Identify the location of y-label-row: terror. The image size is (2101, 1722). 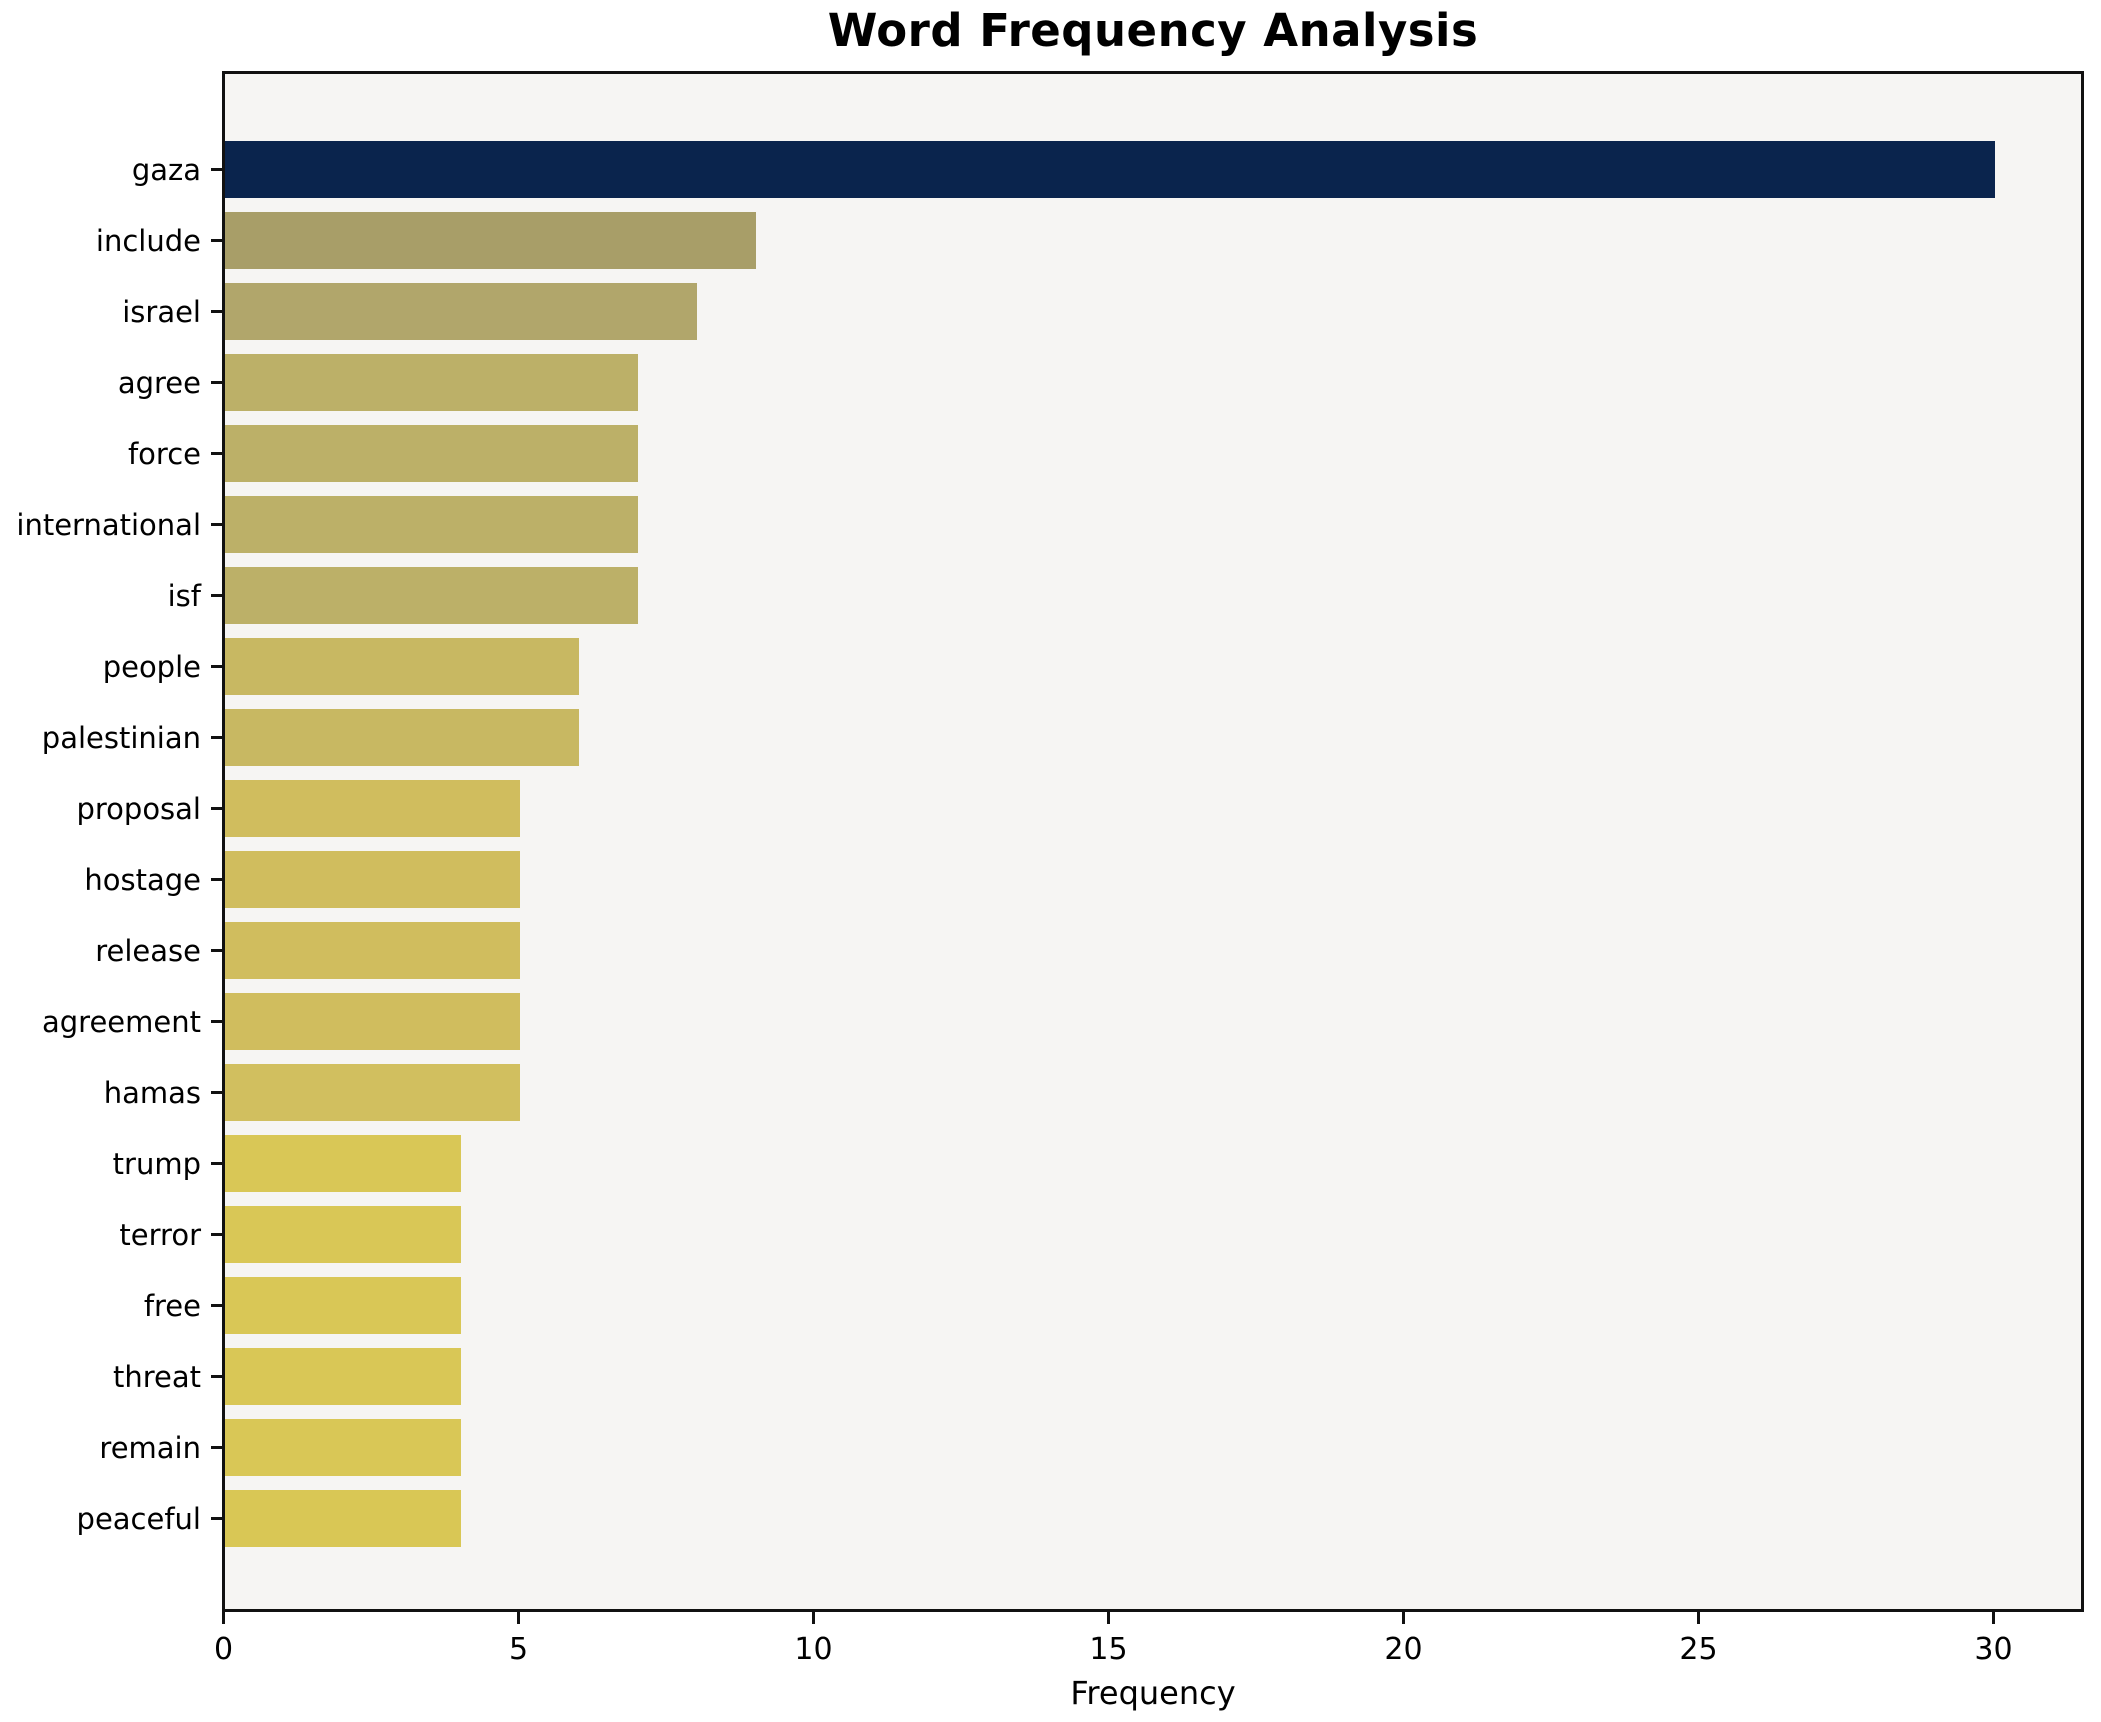
(111, 1234).